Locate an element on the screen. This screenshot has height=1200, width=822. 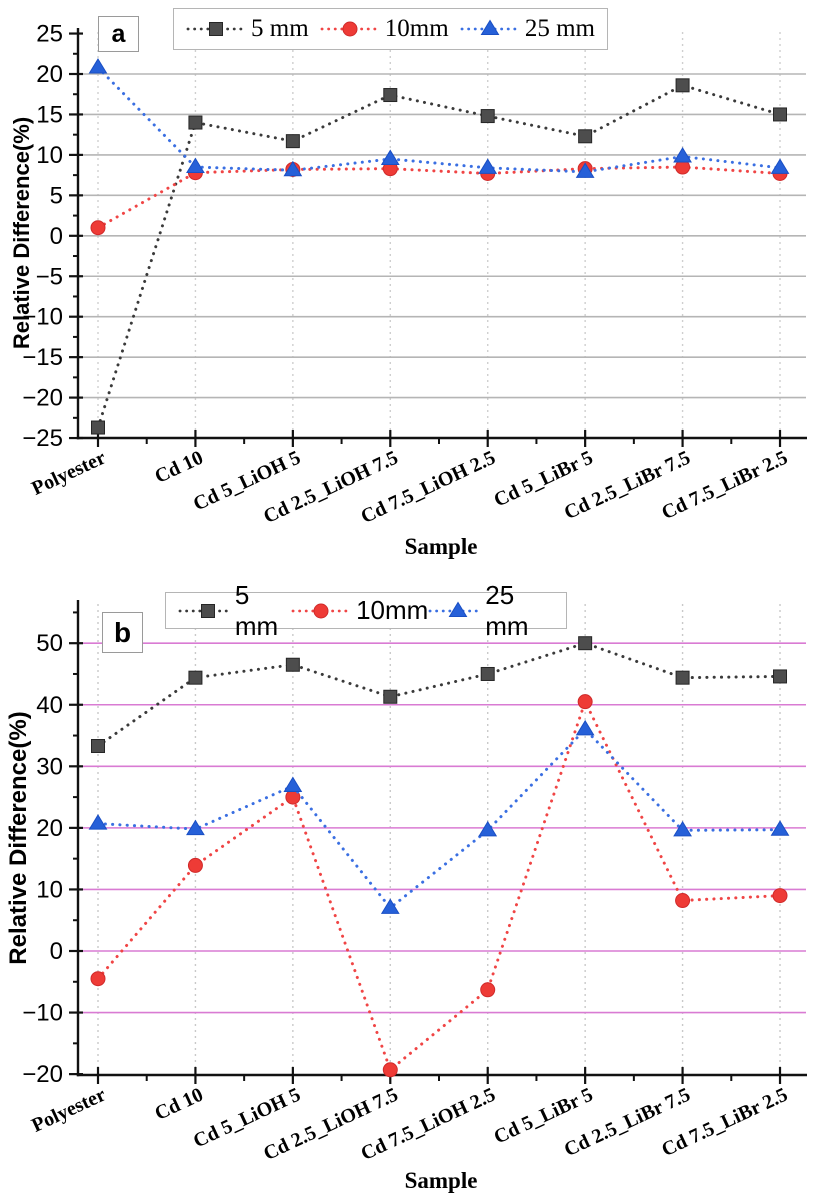
y-tick-label: 15 is located at coordinates (49, 114).